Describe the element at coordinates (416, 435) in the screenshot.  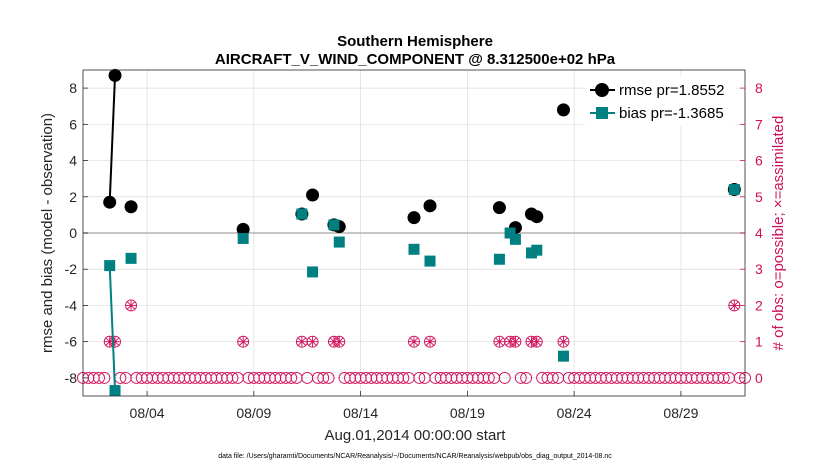
I see `x-axis-label: Aug.01,2014 00:00:00 start` at that location.